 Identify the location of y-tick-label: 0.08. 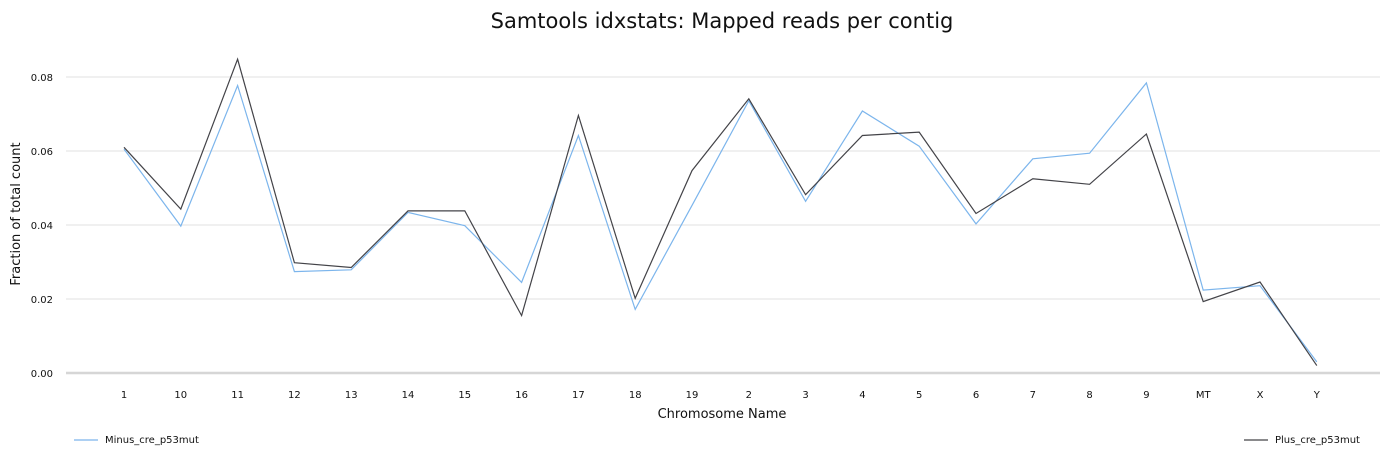
(42, 78).